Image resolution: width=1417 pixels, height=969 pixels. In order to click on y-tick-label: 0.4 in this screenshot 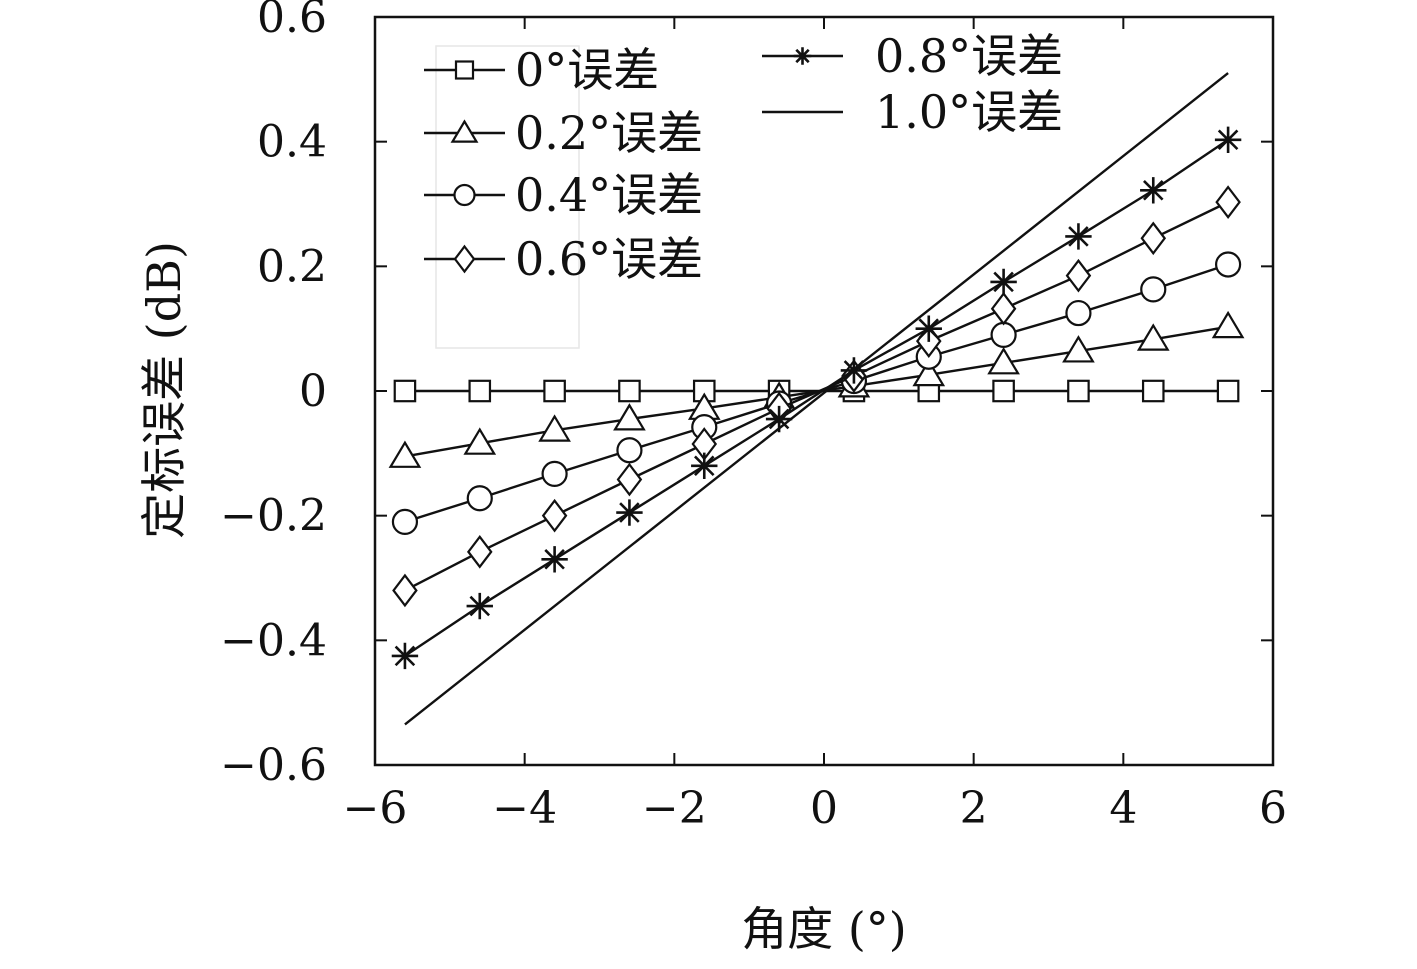, I will do `click(292, 142)`.